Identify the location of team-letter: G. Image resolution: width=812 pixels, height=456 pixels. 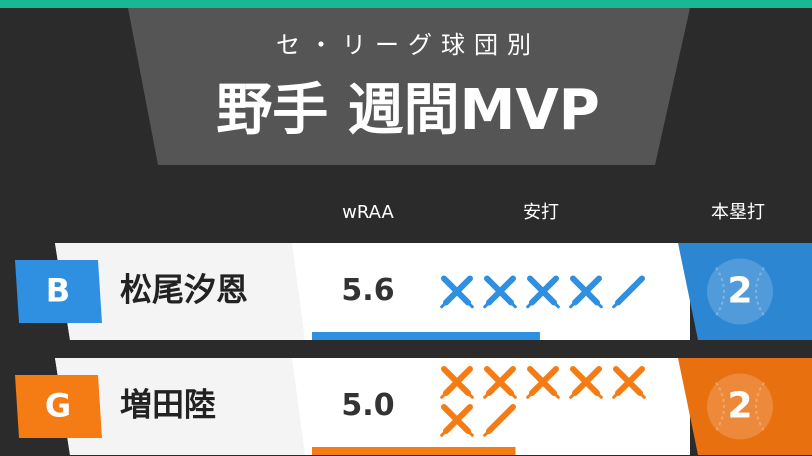
(58, 406).